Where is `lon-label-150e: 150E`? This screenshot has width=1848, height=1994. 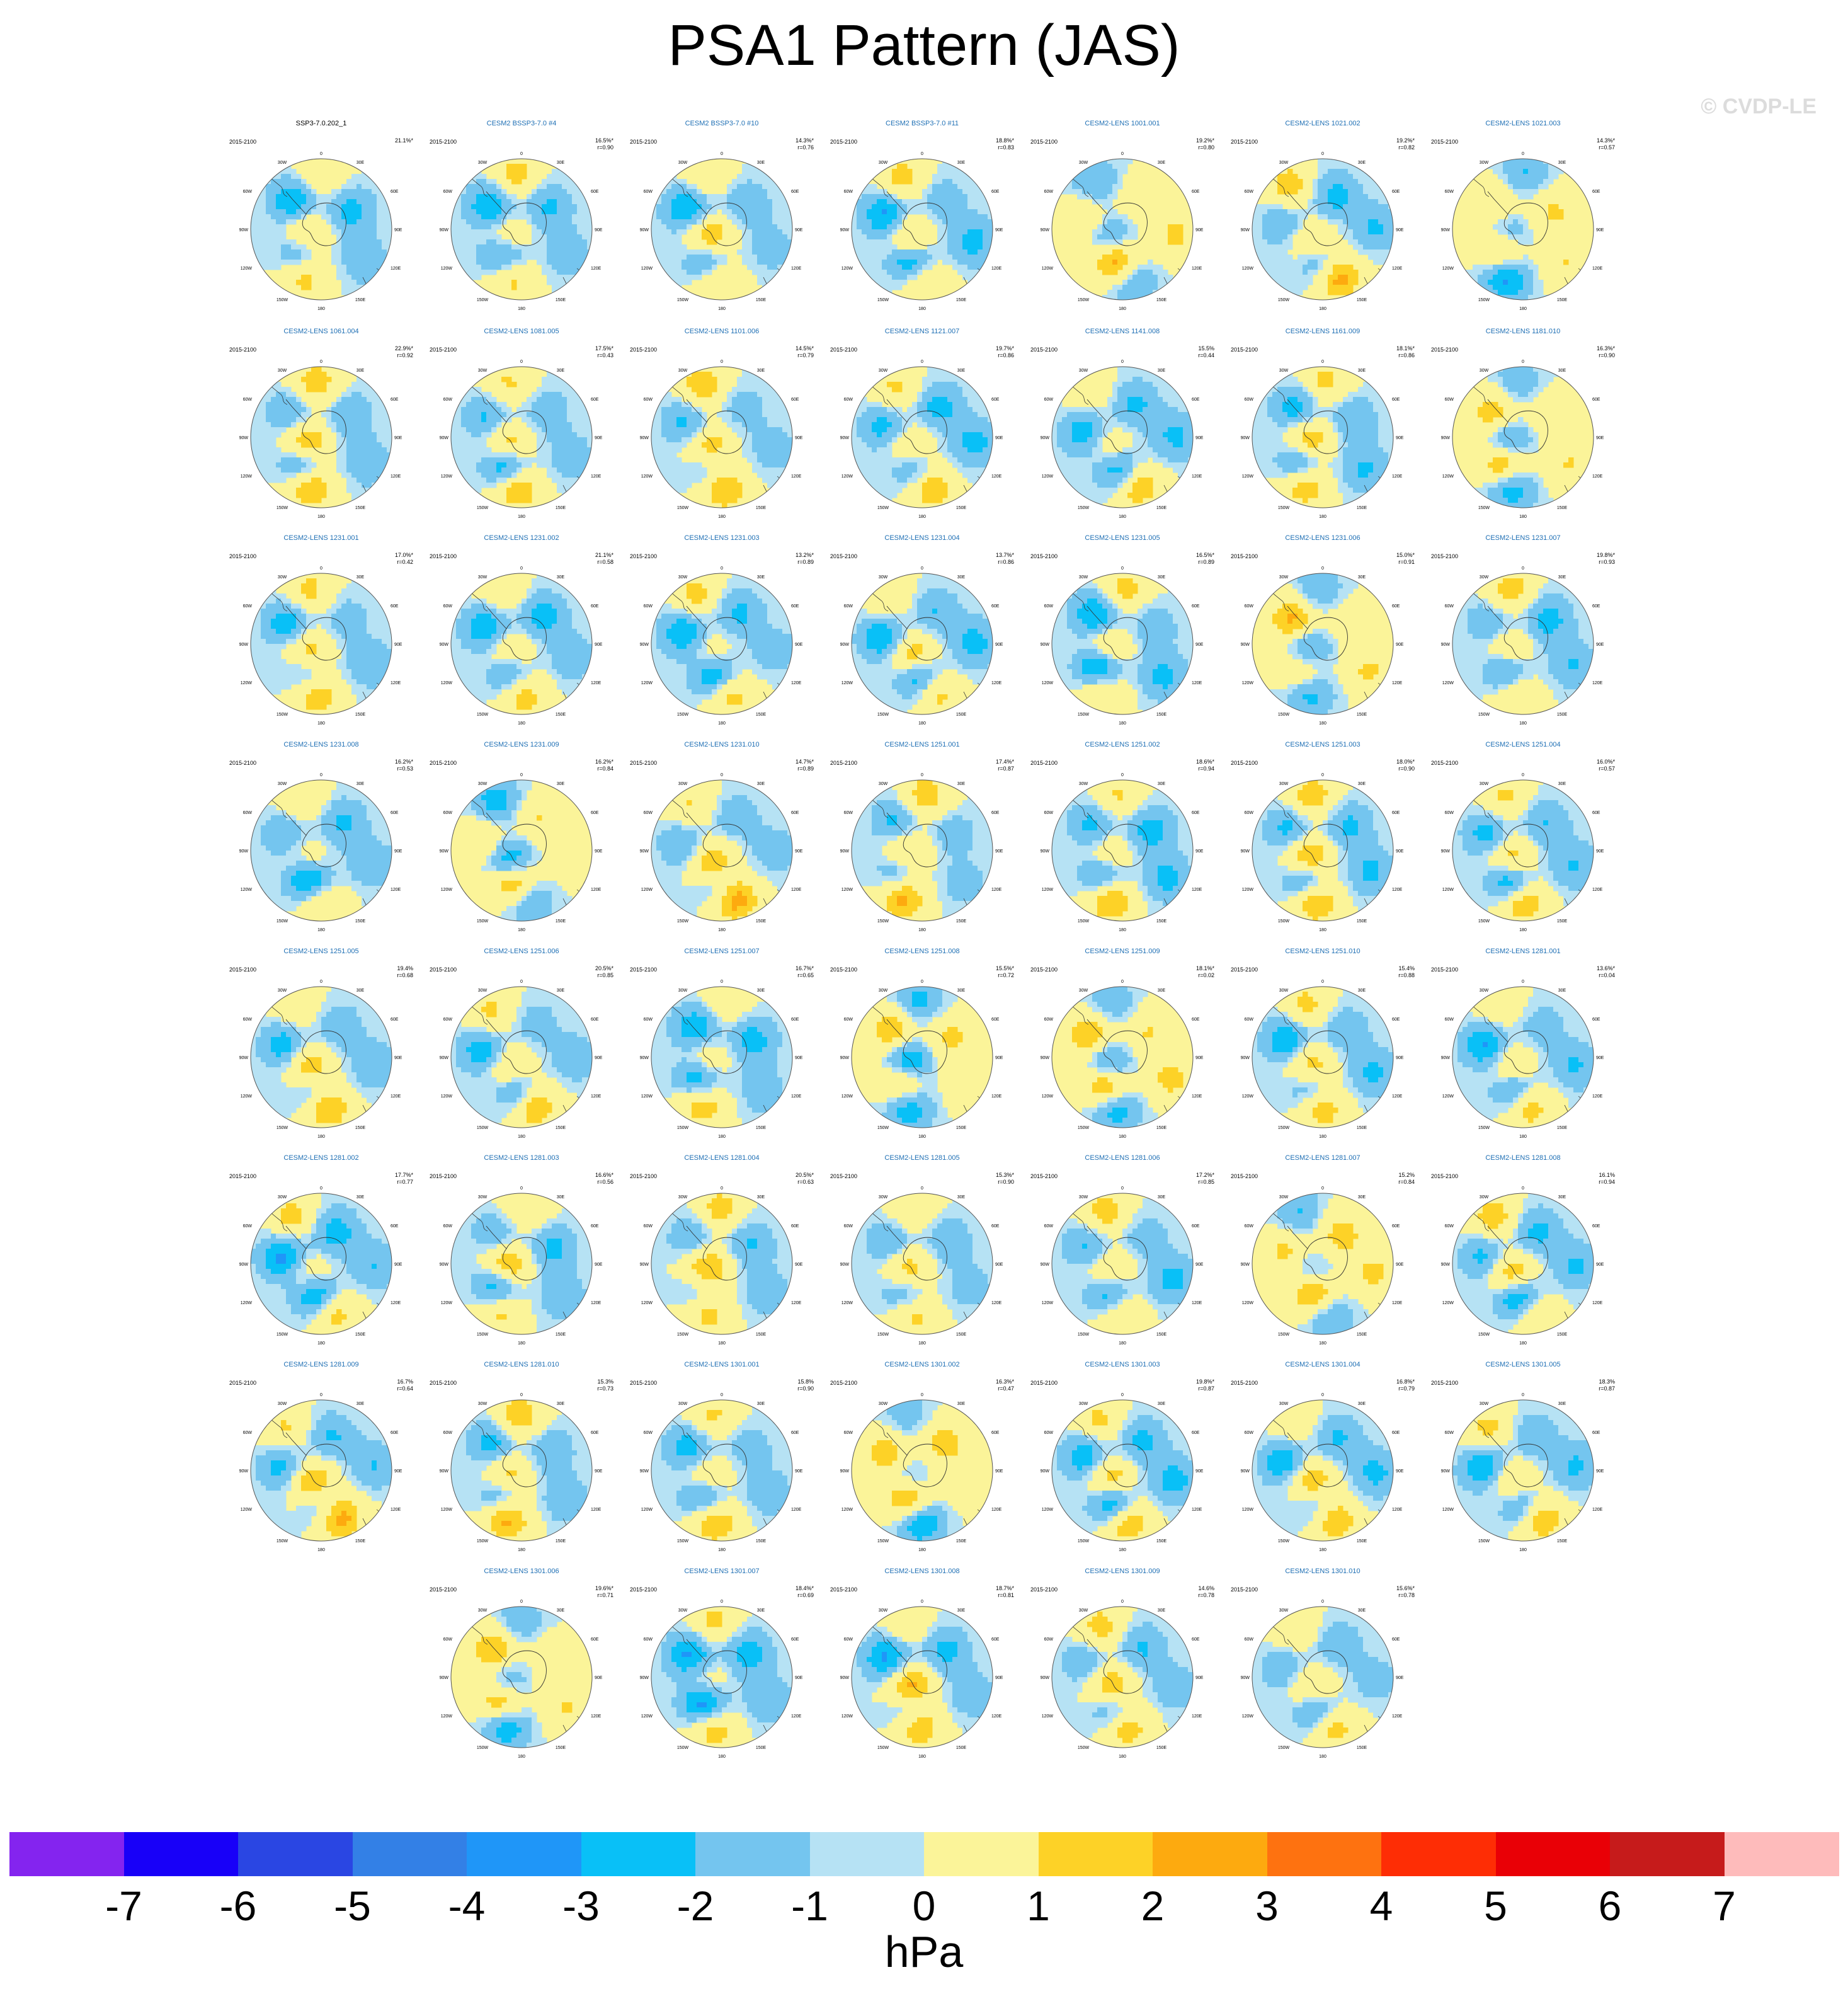 lon-label-150e: 150E is located at coordinates (761, 300).